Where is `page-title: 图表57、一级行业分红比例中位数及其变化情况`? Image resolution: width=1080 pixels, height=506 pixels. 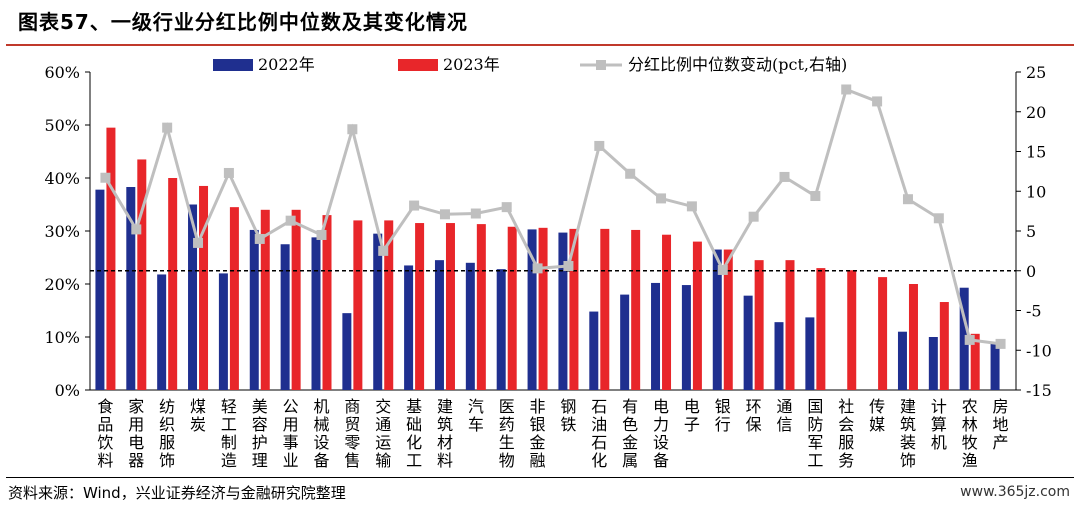
page-title: 图表57、一级行业分红比例中位数及其变化情况 is located at coordinates (243, 22).